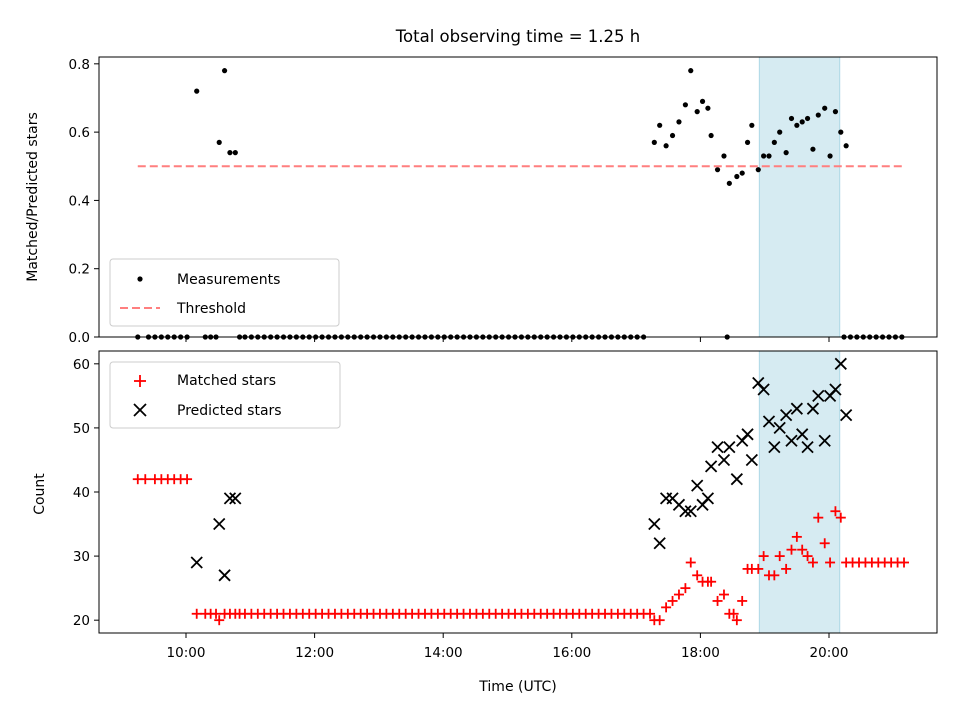  Describe the element at coordinates (79, 133) in the screenshot. I see `top-y-tick-label: 0.6` at that location.